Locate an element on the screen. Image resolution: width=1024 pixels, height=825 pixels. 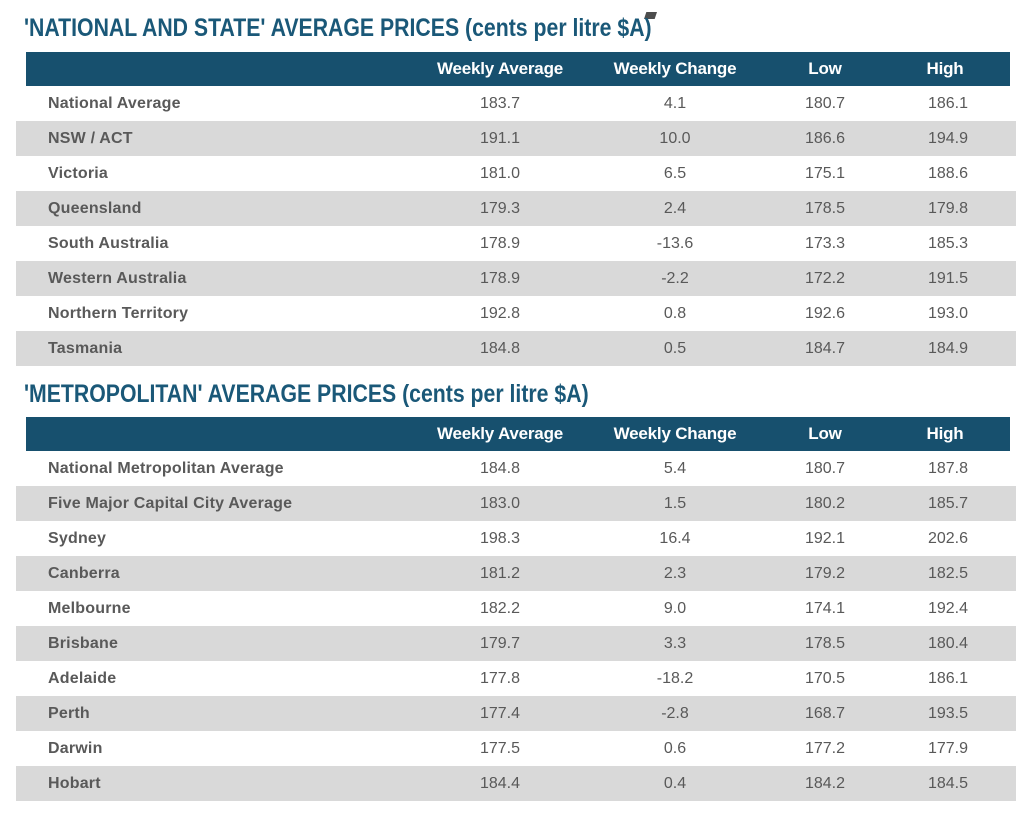
table-row: National Average 183.7 4.1 180.7 186.1 is located at coordinates (516, 103).